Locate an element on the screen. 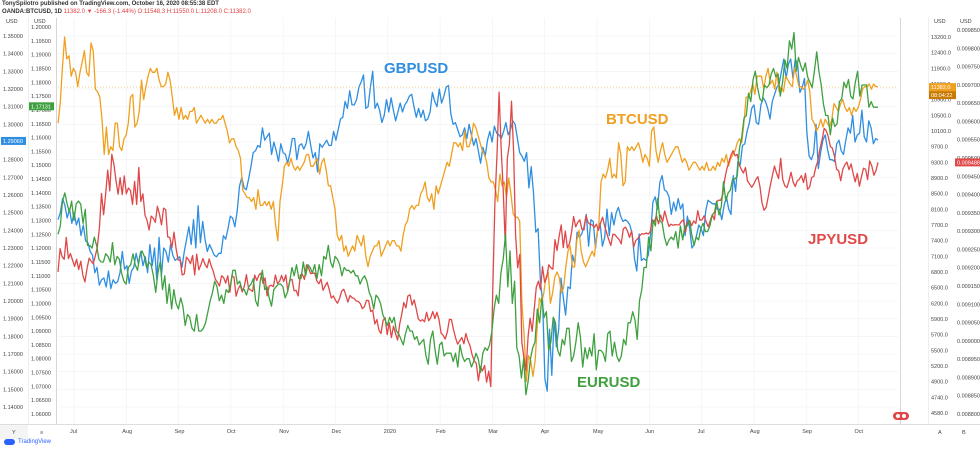  auto-scale-button: A is located at coordinates (940, 433).